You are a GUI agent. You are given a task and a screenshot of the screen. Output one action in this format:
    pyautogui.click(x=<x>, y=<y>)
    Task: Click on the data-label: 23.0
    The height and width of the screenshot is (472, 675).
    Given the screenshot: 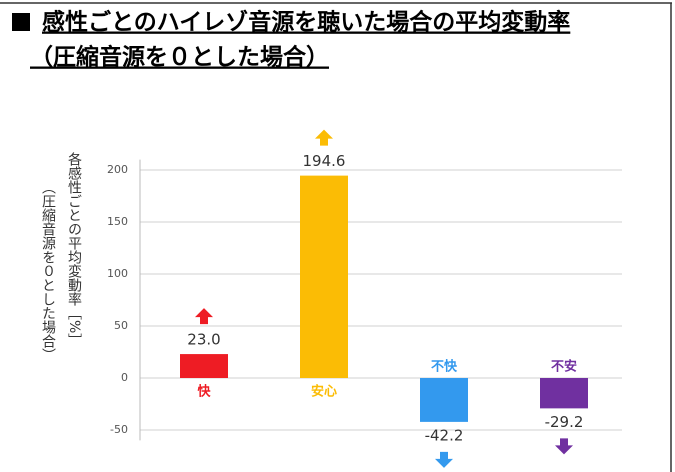 What is the action you would take?
    pyautogui.click(x=203, y=340)
    